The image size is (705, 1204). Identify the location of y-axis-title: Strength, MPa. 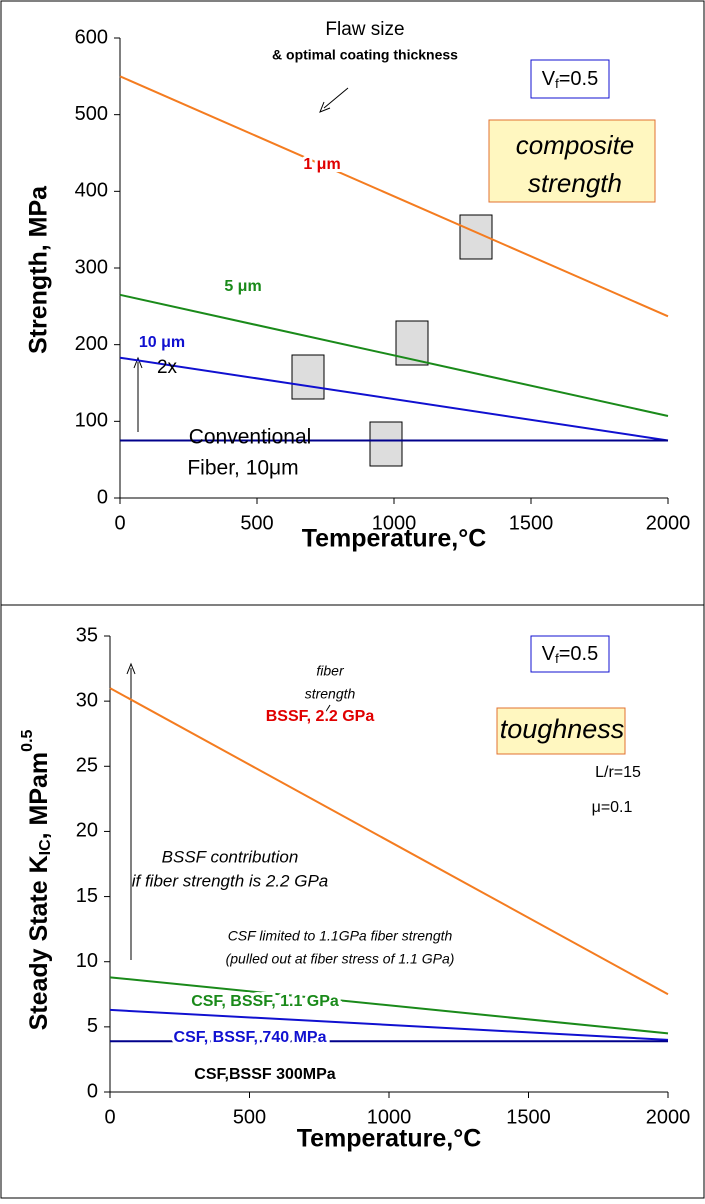
(39, 269).